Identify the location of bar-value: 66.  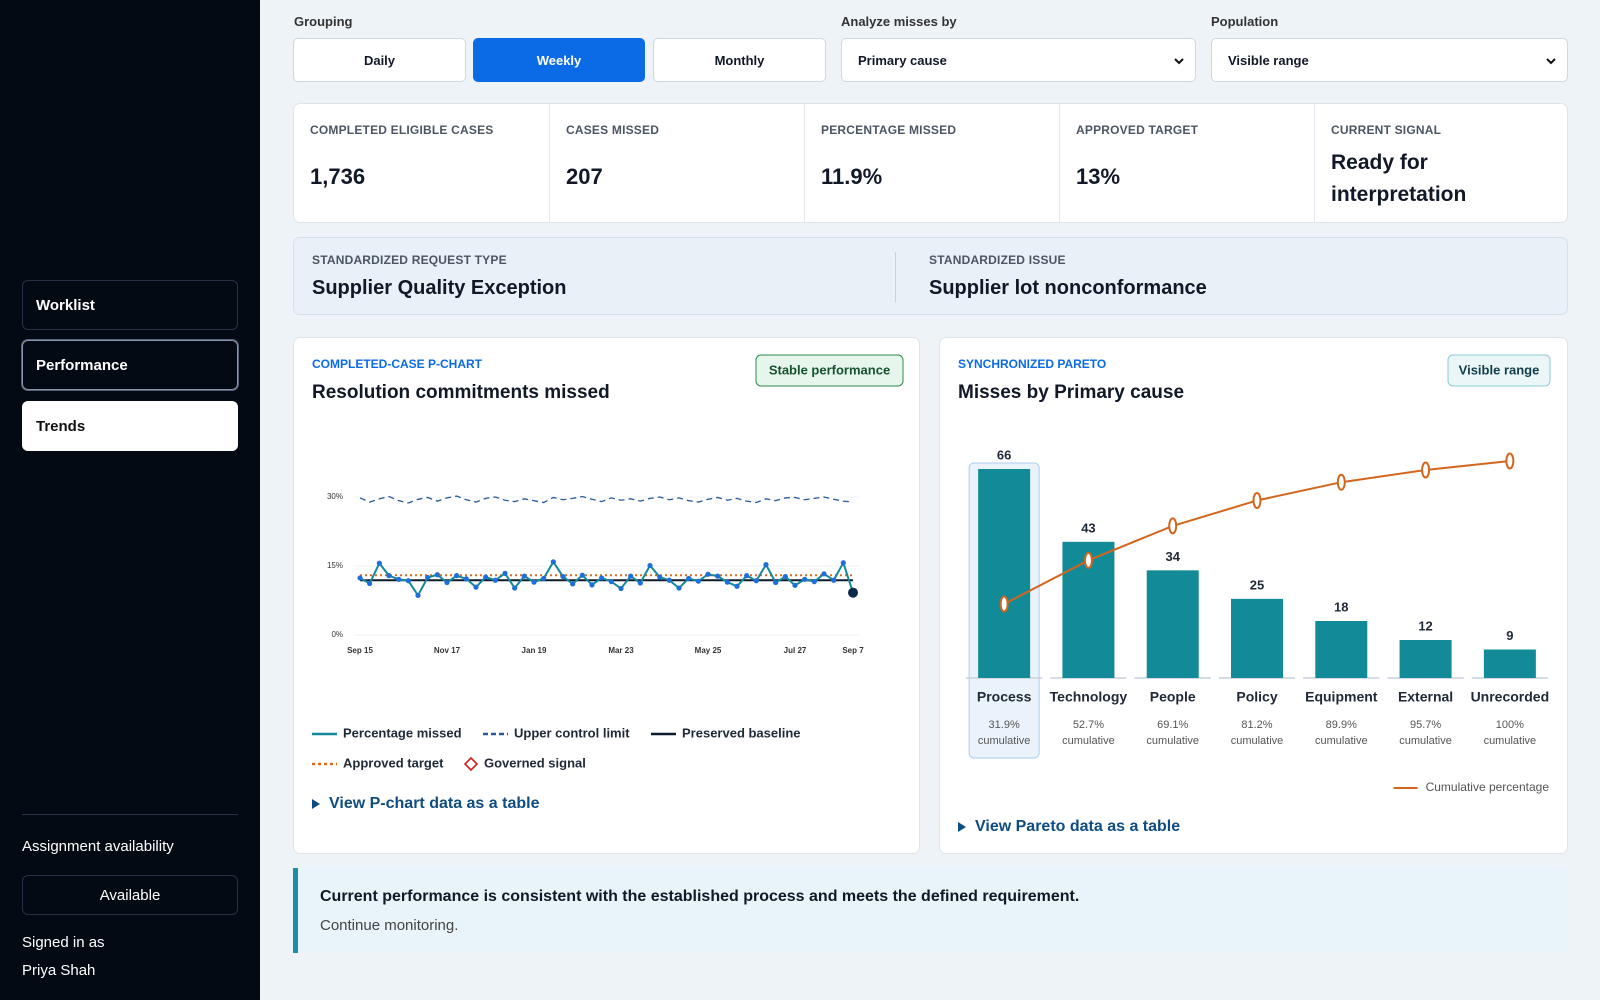
(1004, 454).